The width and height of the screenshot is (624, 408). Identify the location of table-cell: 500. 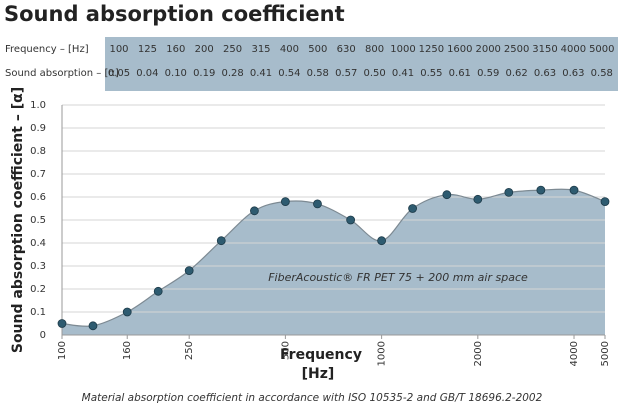
(317, 49).